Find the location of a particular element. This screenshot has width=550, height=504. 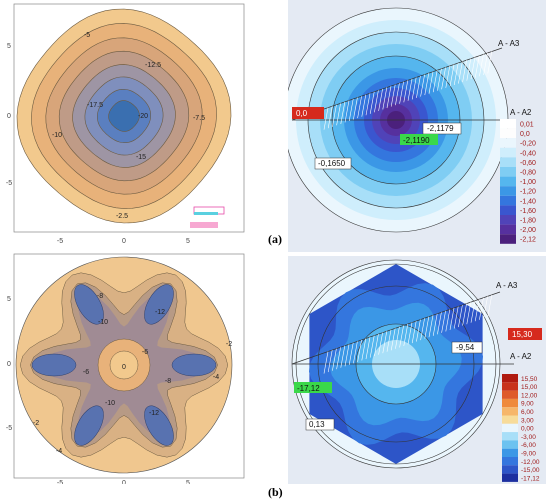

legend-label: -0,40 is located at coordinates (528, 153).